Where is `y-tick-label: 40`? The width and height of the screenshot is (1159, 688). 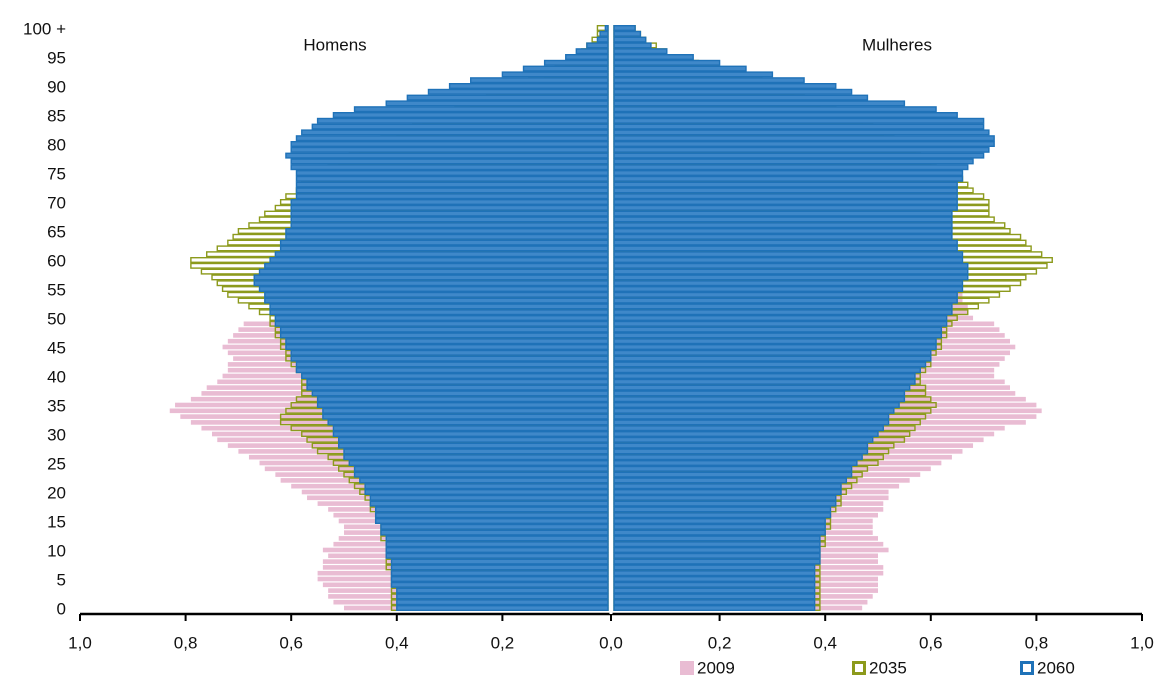 y-tick-label: 40 is located at coordinates (56, 376).